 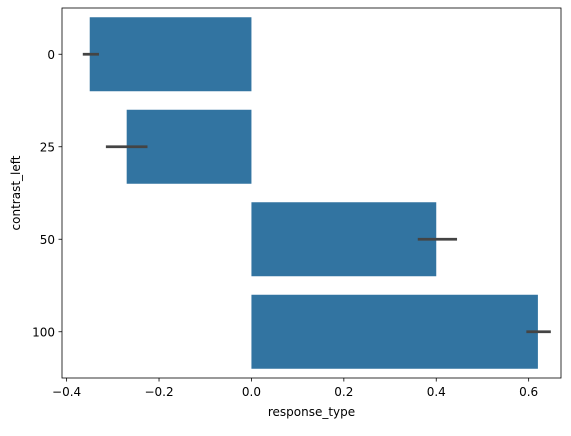 I want to click on y-tick-label-0: 0, so click(x=51, y=55).